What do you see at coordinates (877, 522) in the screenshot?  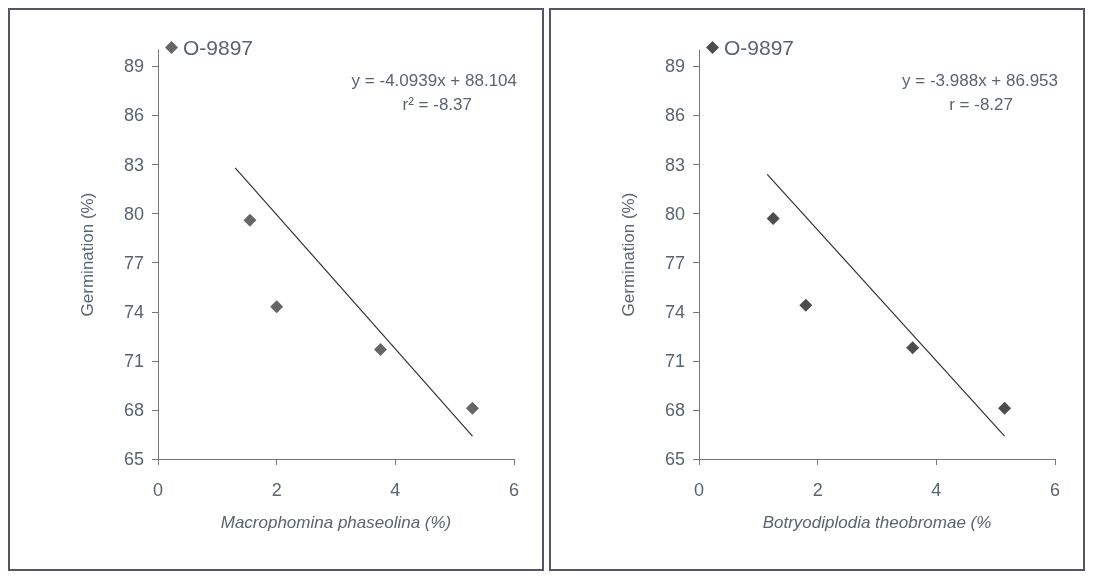 I see `x-axis-title: Botryodiplodia theobromae (%` at bounding box center [877, 522].